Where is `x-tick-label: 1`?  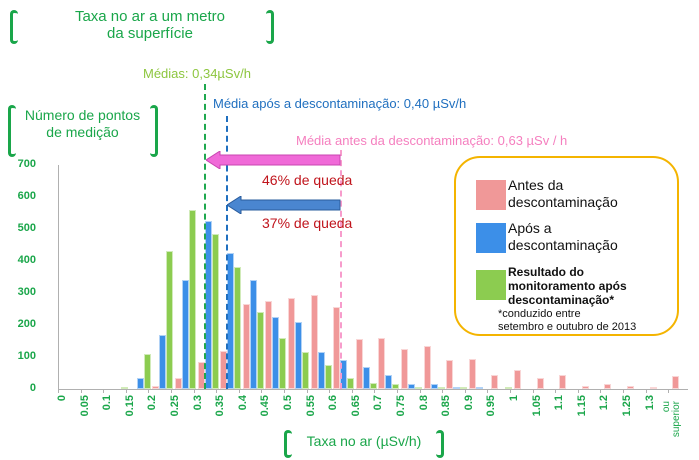 x-tick-label: 1 is located at coordinates (514, 398).